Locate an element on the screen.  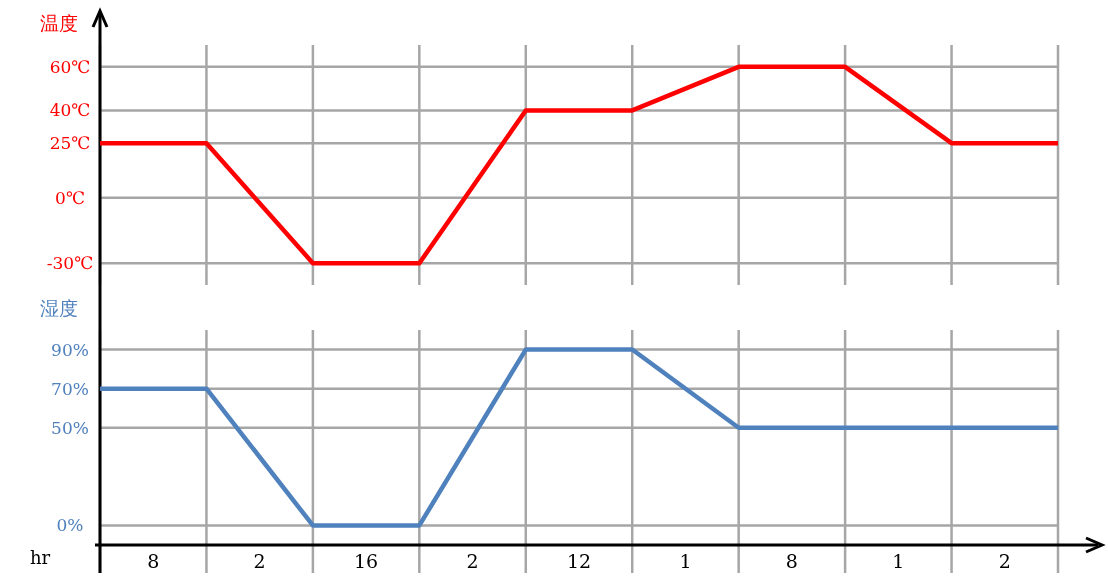
y-tick-label: 25℃ is located at coordinates (70, 143).